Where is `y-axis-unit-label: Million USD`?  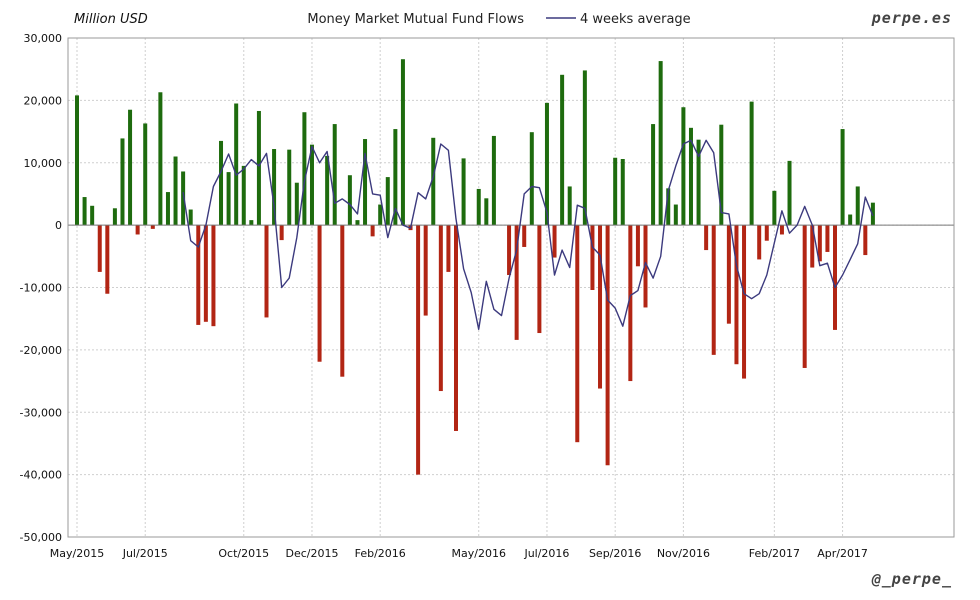 y-axis-unit-label: Million USD is located at coordinates (111, 19).